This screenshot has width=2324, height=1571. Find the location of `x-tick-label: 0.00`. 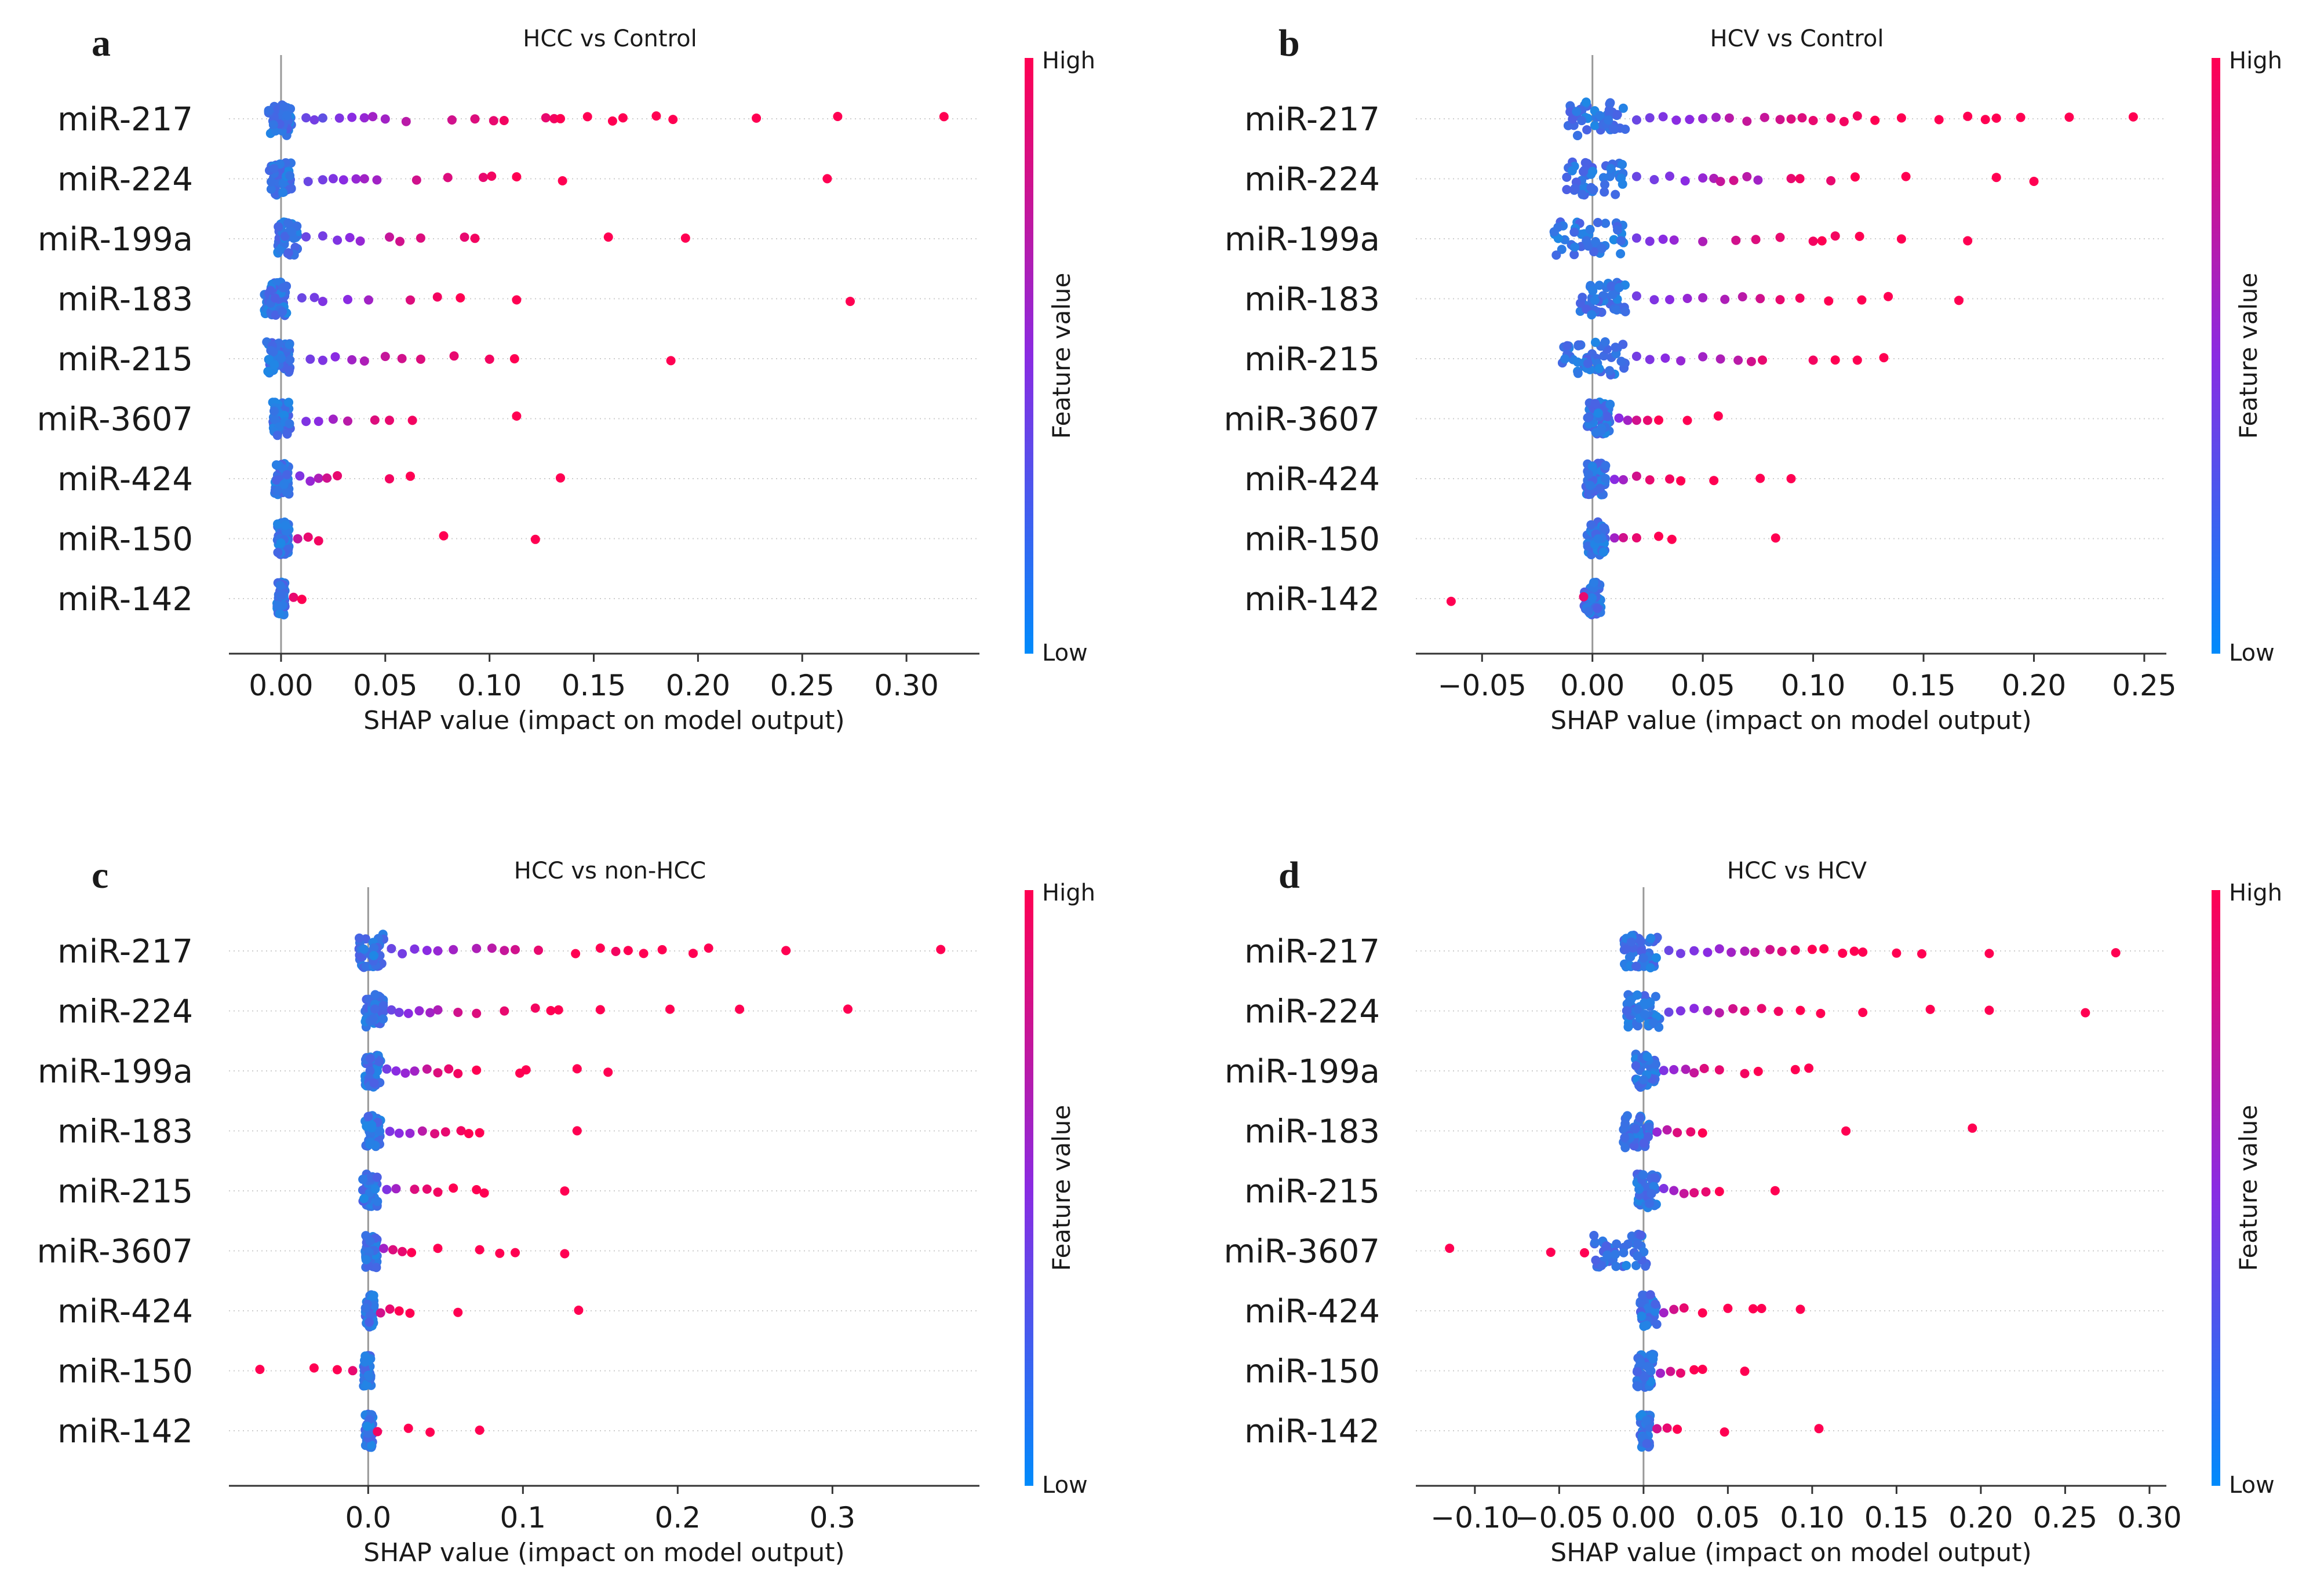

x-tick-label: 0.00 is located at coordinates (281, 685).